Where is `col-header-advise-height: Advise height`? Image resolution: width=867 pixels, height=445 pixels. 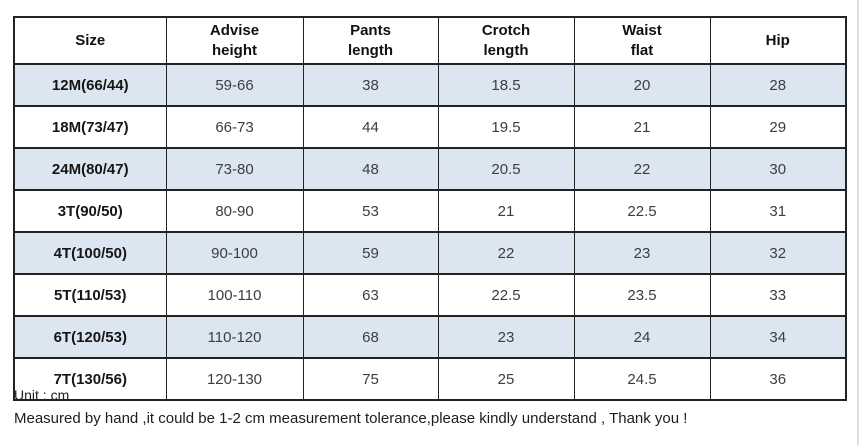
col-header-advise-height: Advise height is located at coordinates (234, 40).